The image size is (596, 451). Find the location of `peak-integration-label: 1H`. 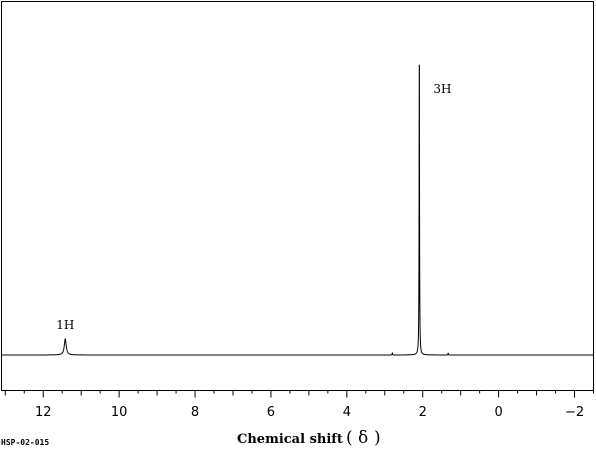

peak-integration-label: 1H is located at coordinates (65, 325).